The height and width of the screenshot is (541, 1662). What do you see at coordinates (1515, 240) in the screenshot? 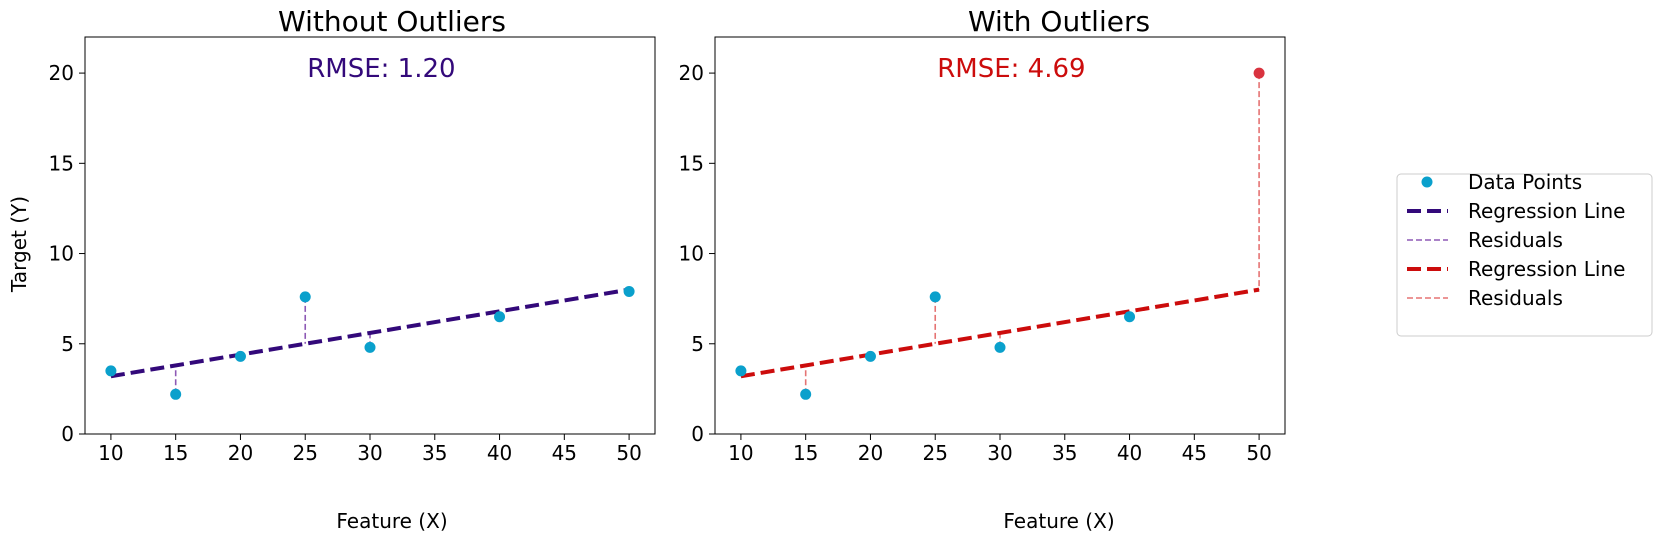
I see `legend-label-residuals-left: Residuals` at bounding box center [1515, 240].